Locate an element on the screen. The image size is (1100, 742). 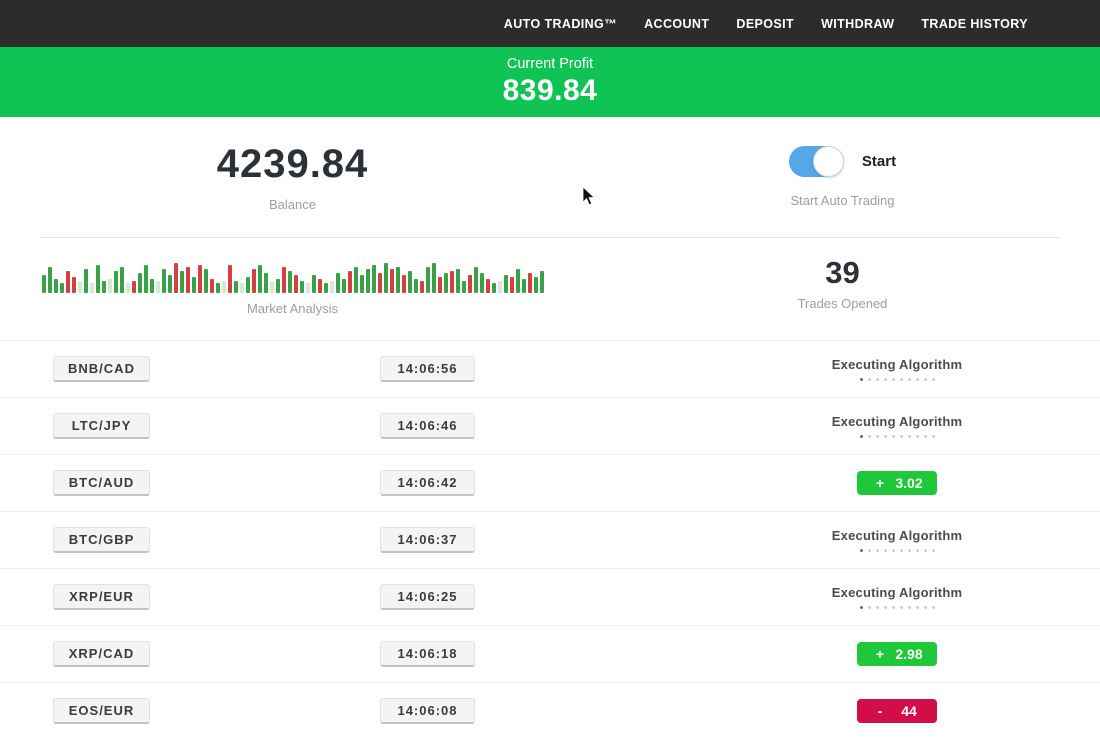
result-sign: + is located at coordinates (880, 653).